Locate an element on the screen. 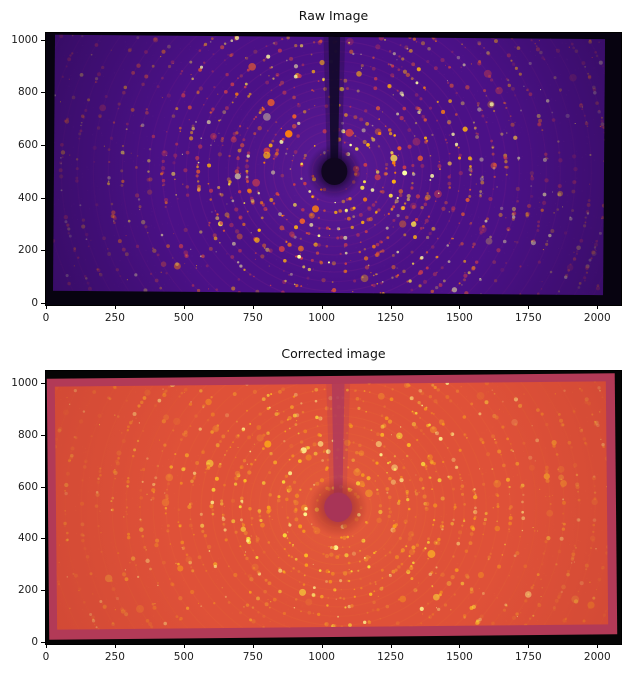 This screenshot has width=629, height=682. corrected-image-title: Corrected image is located at coordinates (333, 353).